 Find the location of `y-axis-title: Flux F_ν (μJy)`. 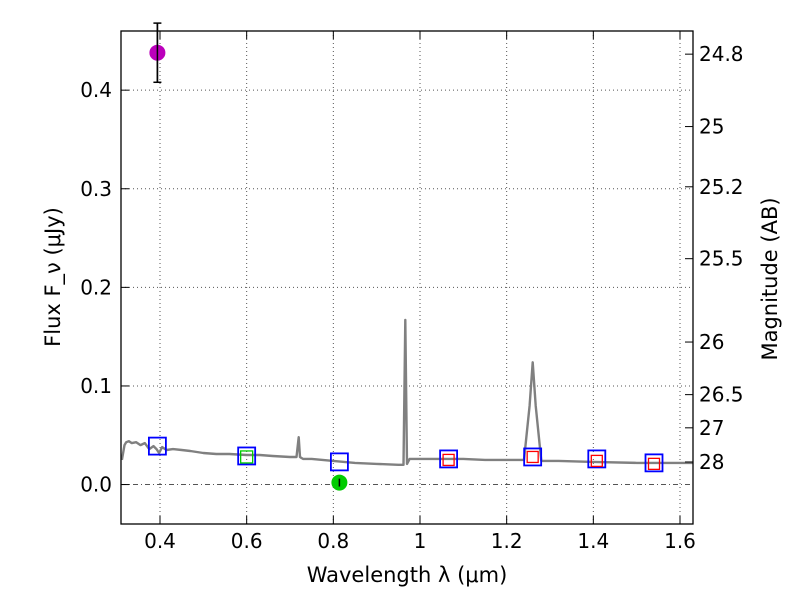

y-axis-title: Flux F_ν (μJy) is located at coordinates (53, 277).